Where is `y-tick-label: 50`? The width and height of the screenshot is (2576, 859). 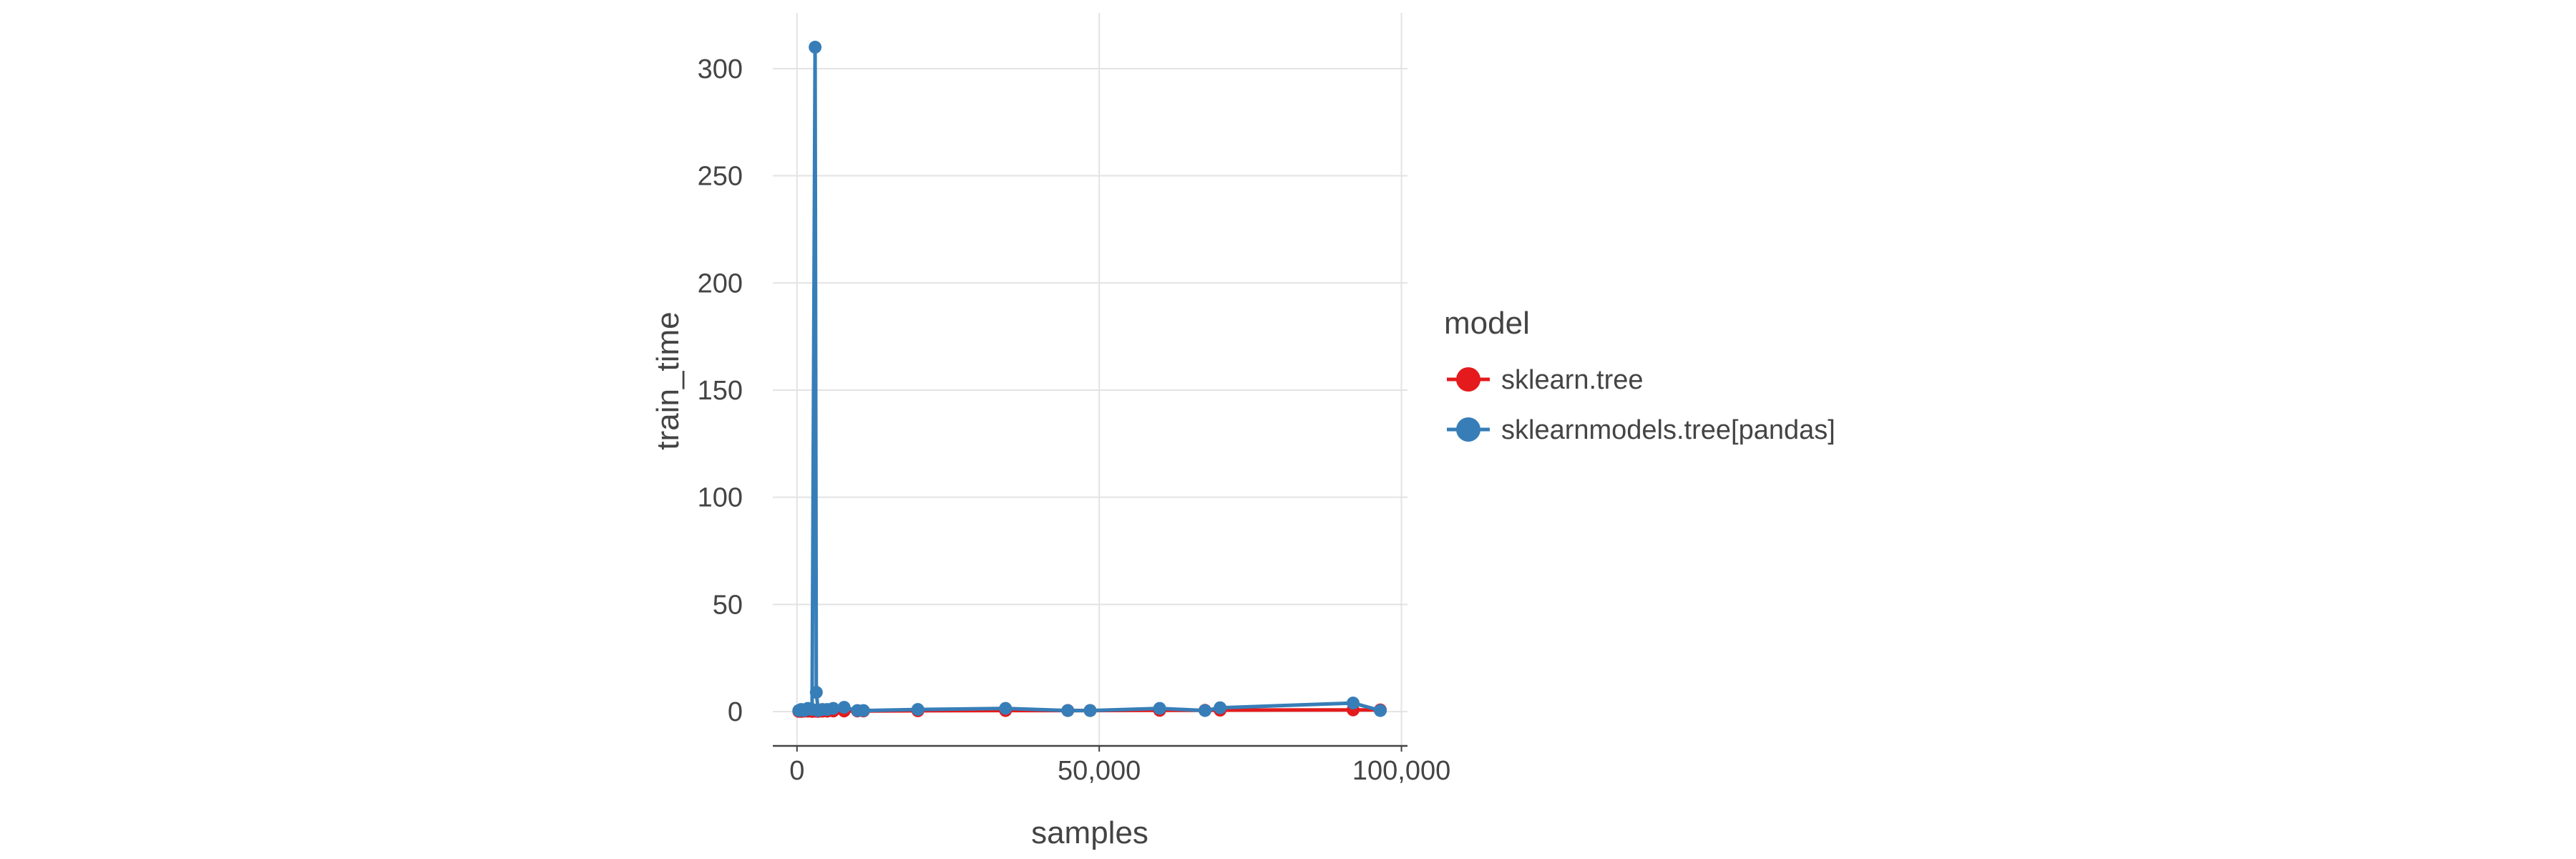
y-tick-label: 50 is located at coordinates (728, 605).